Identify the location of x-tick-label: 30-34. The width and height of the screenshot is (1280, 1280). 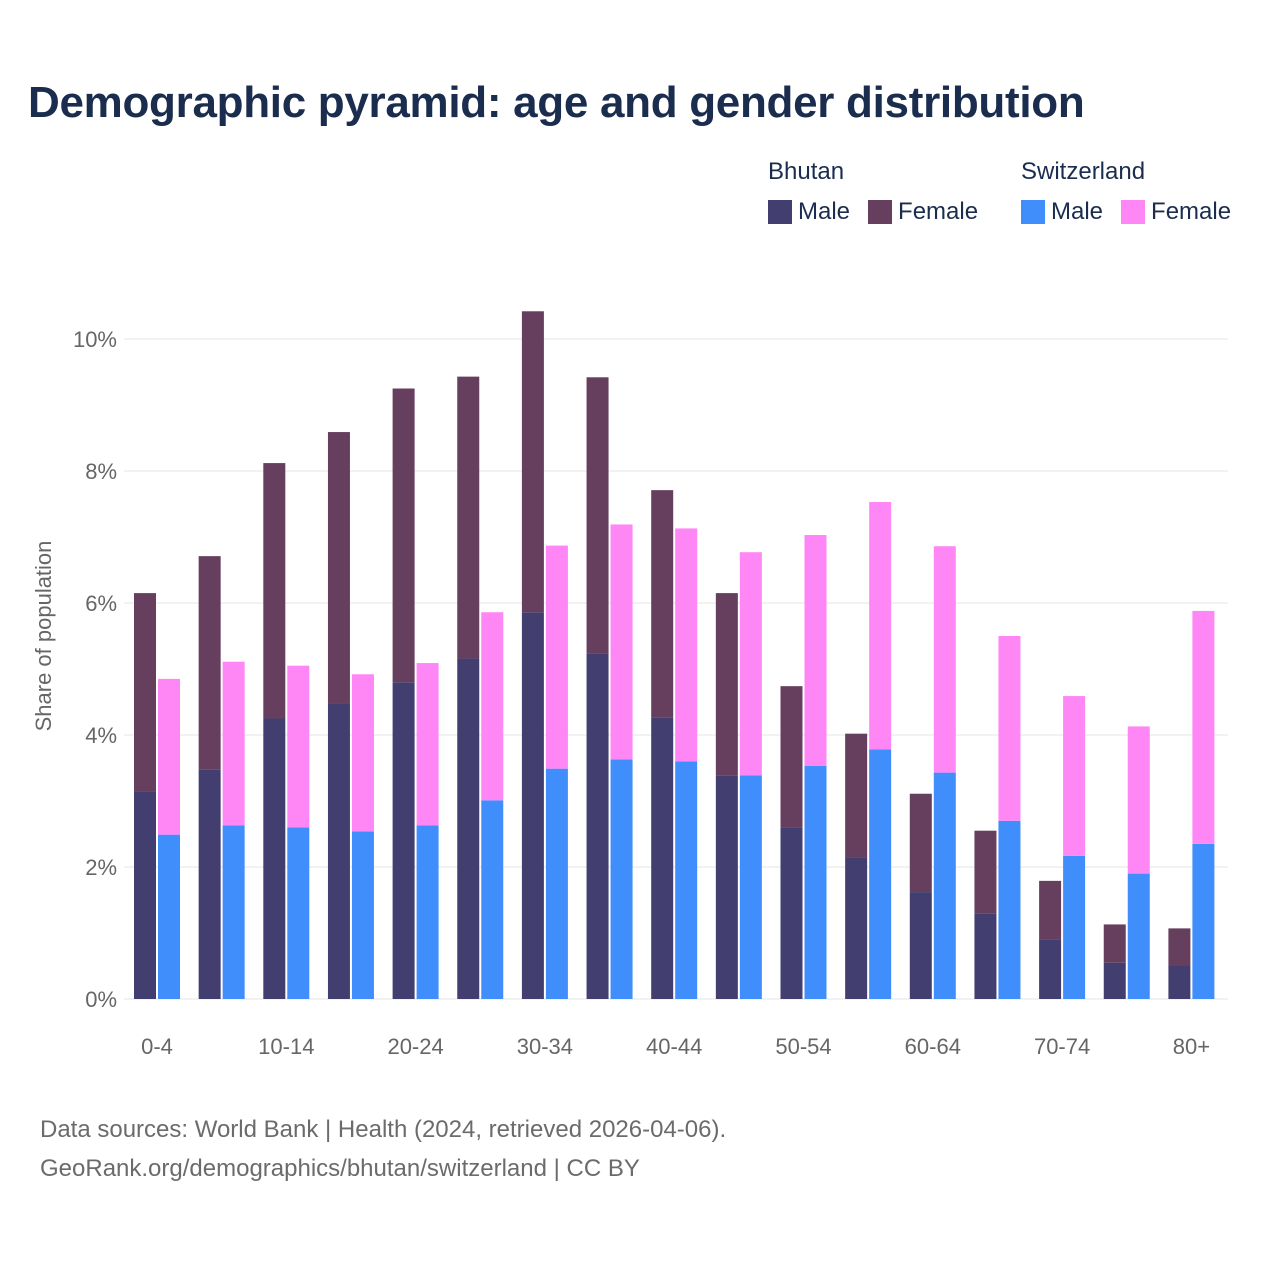
(545, 1046).